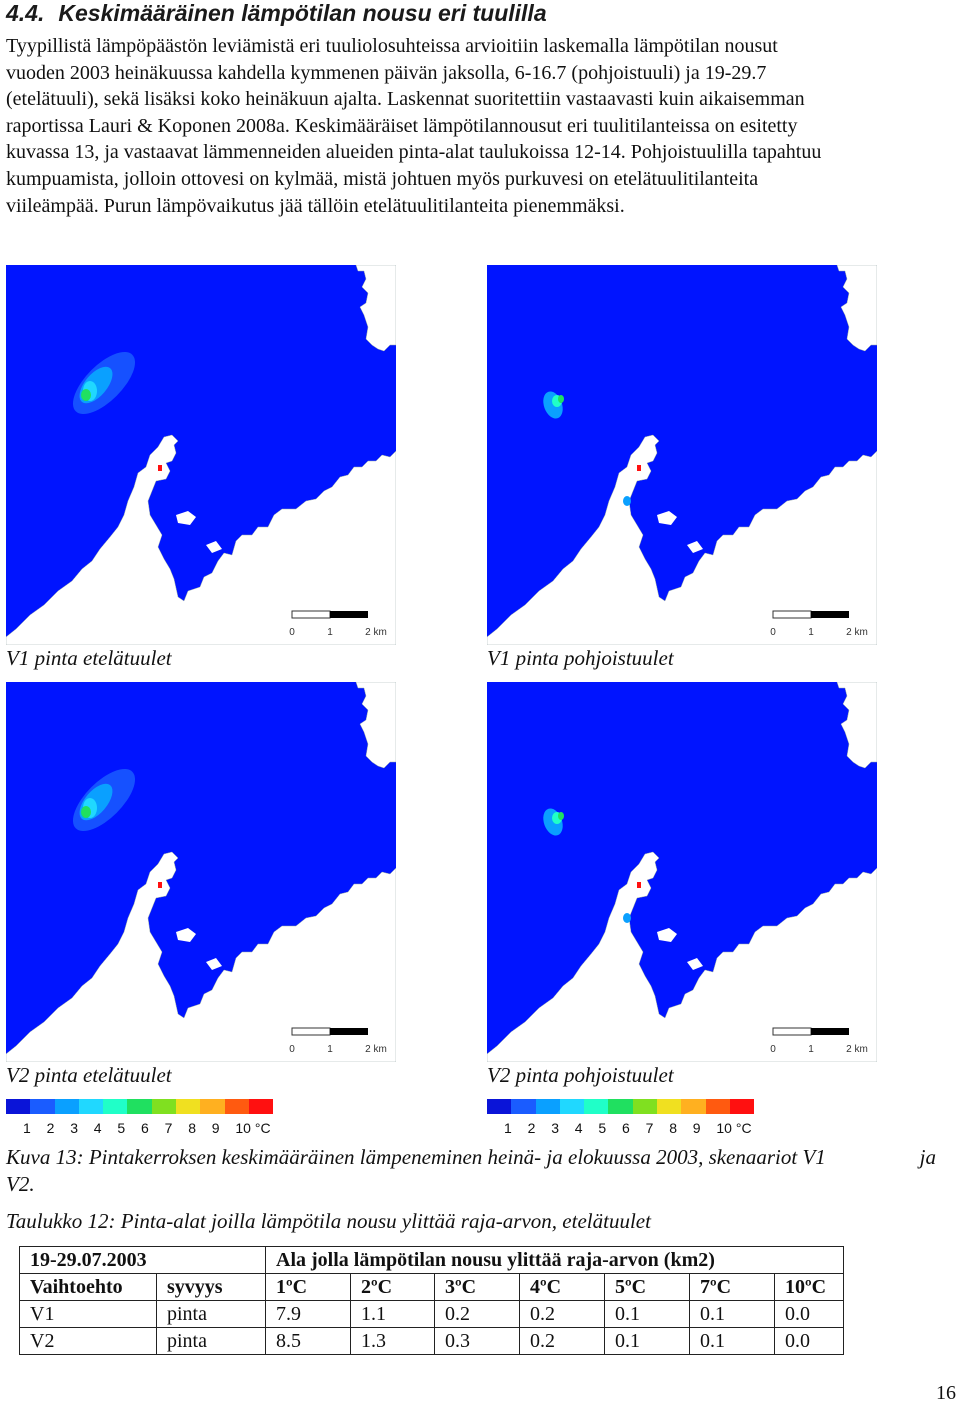 The height and width of the screenshot is (1405, 960). Describe the element at coordinates (809, 1287) in the screenshot. I see `col-header-threshold: 10ºC` at that location.